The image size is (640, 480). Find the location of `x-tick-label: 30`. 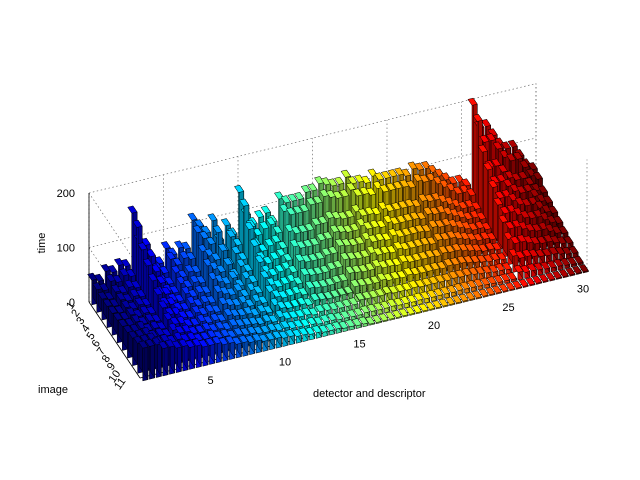

x-tick-label: 30 is located at coordinates (583, 290).